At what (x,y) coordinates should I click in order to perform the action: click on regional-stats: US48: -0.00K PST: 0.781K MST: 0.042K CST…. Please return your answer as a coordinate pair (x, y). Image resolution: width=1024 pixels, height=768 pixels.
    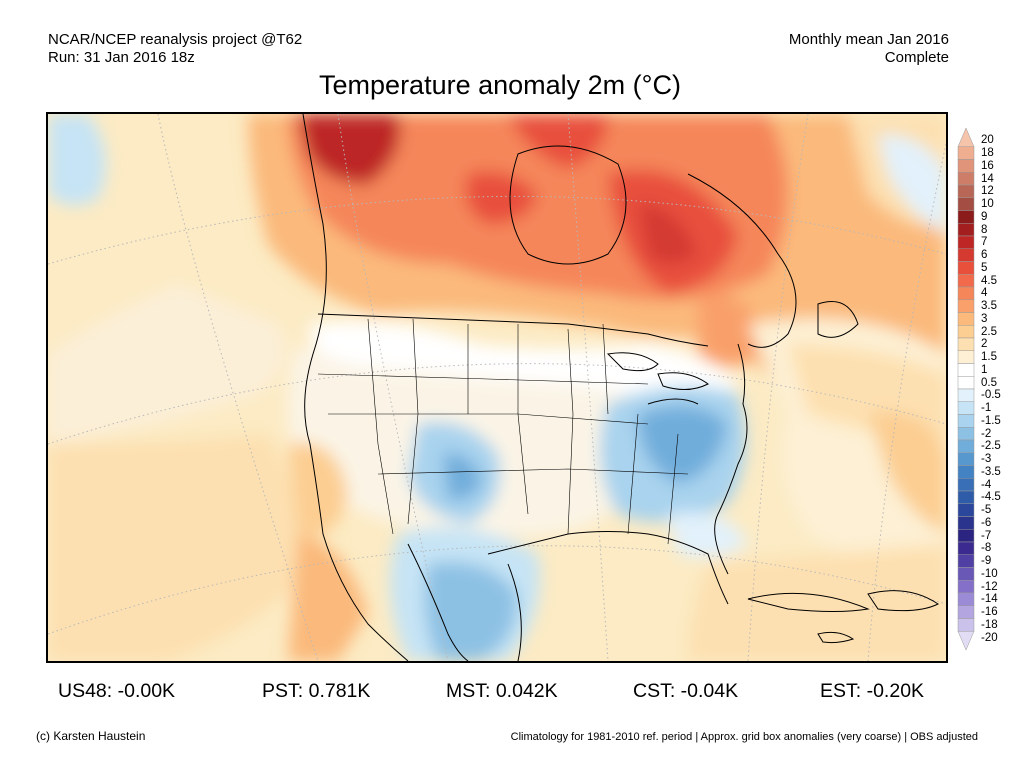
    Looking at the image, I should click on (505, 692).